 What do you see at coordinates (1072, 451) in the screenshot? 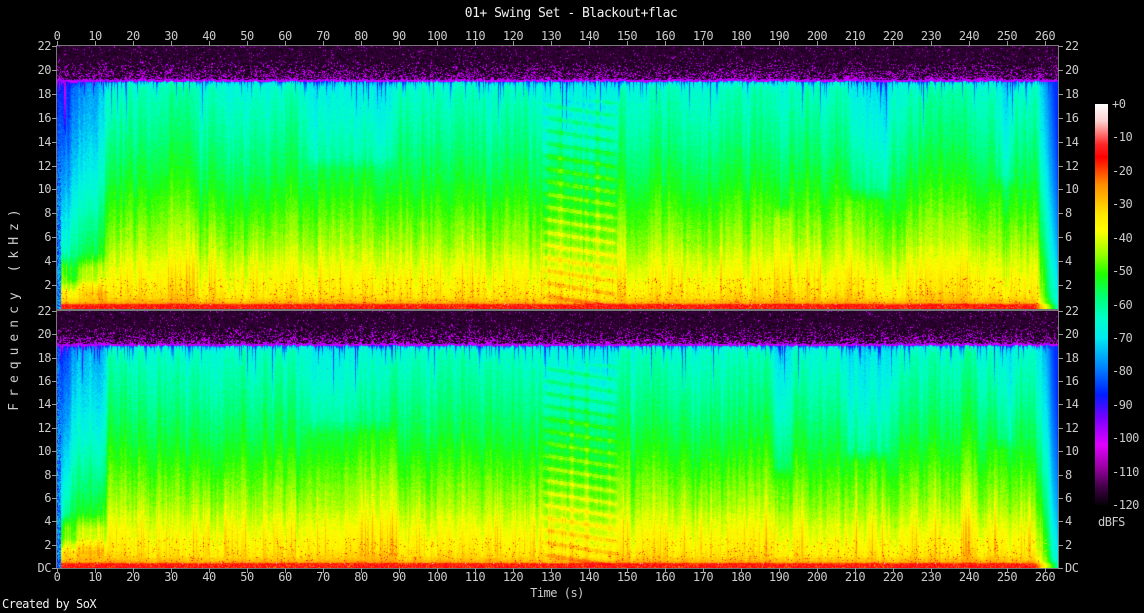
I see `freq-tick-label-right-p2: 10` at bounding box center [1072, 451].